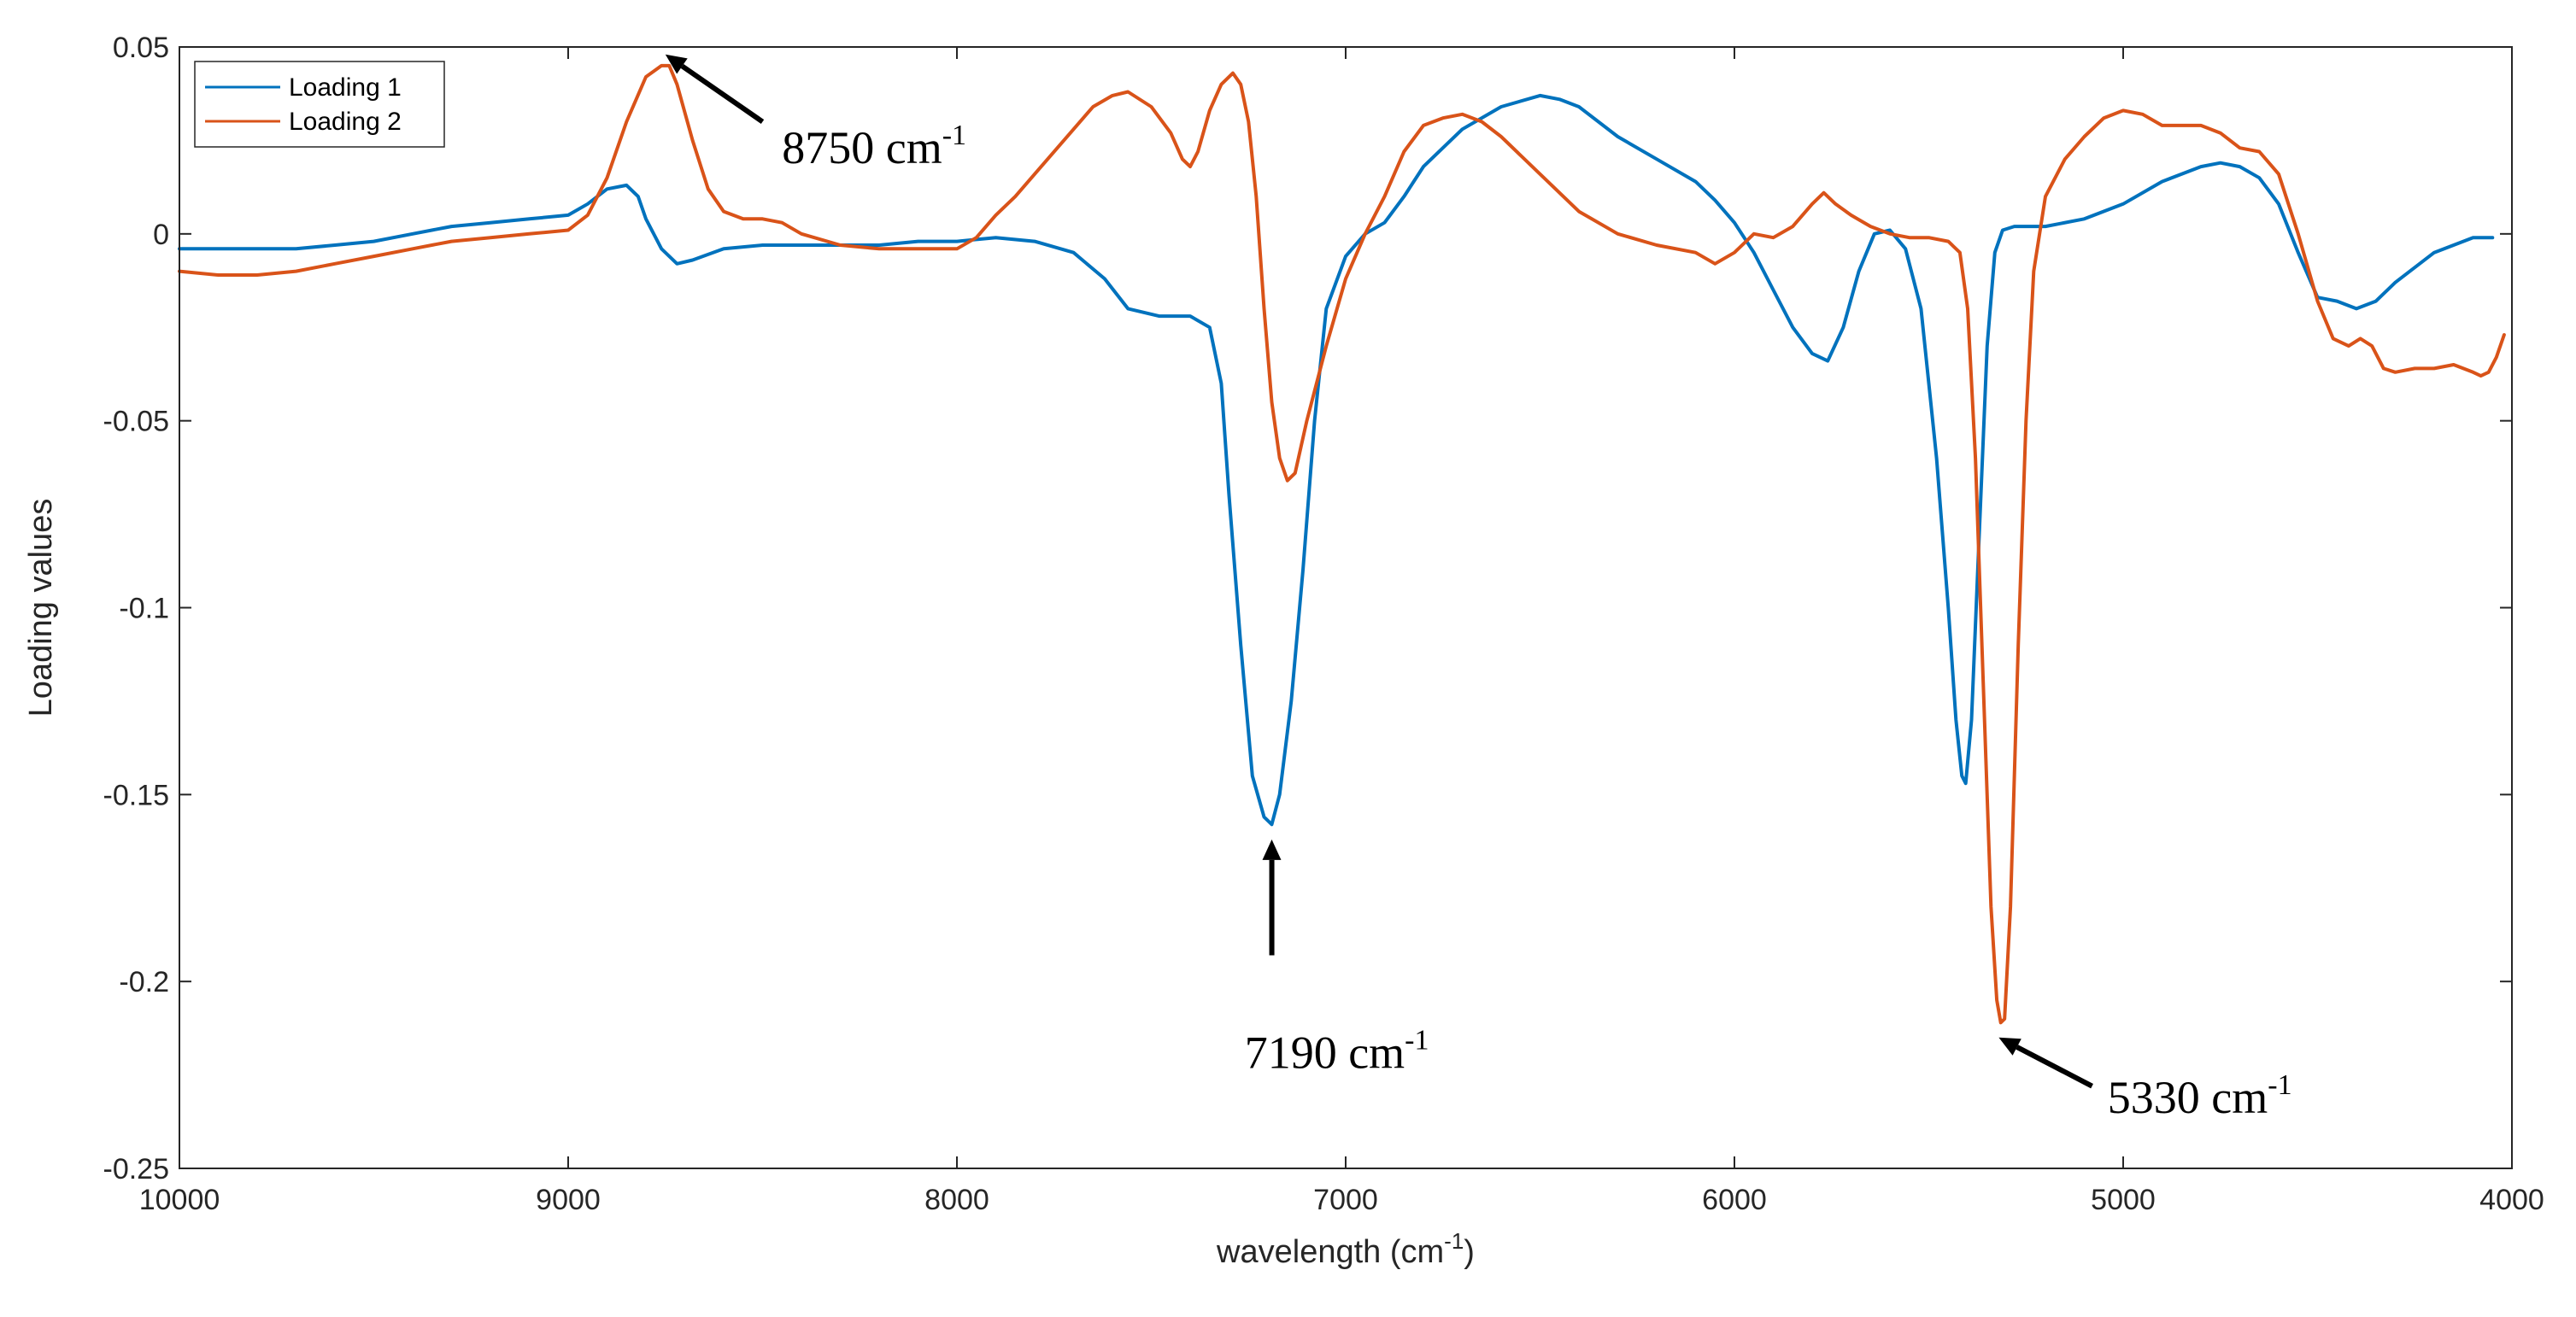  What do you see at coordinates (136, 1169) in the screenshot?
I see `y-tick-label: -0.25` at bounding box center [136, 1169].